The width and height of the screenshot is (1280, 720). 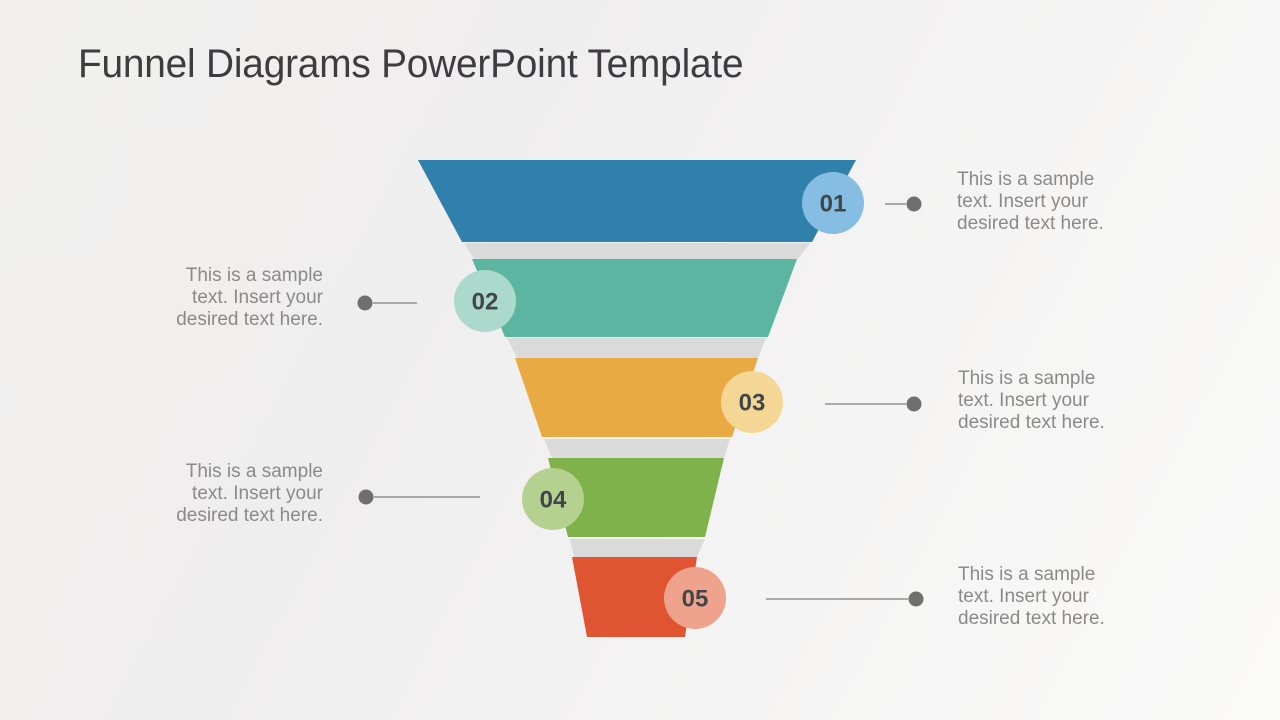 I want to click on step-number-03: 03, so click(x=752, y=403).